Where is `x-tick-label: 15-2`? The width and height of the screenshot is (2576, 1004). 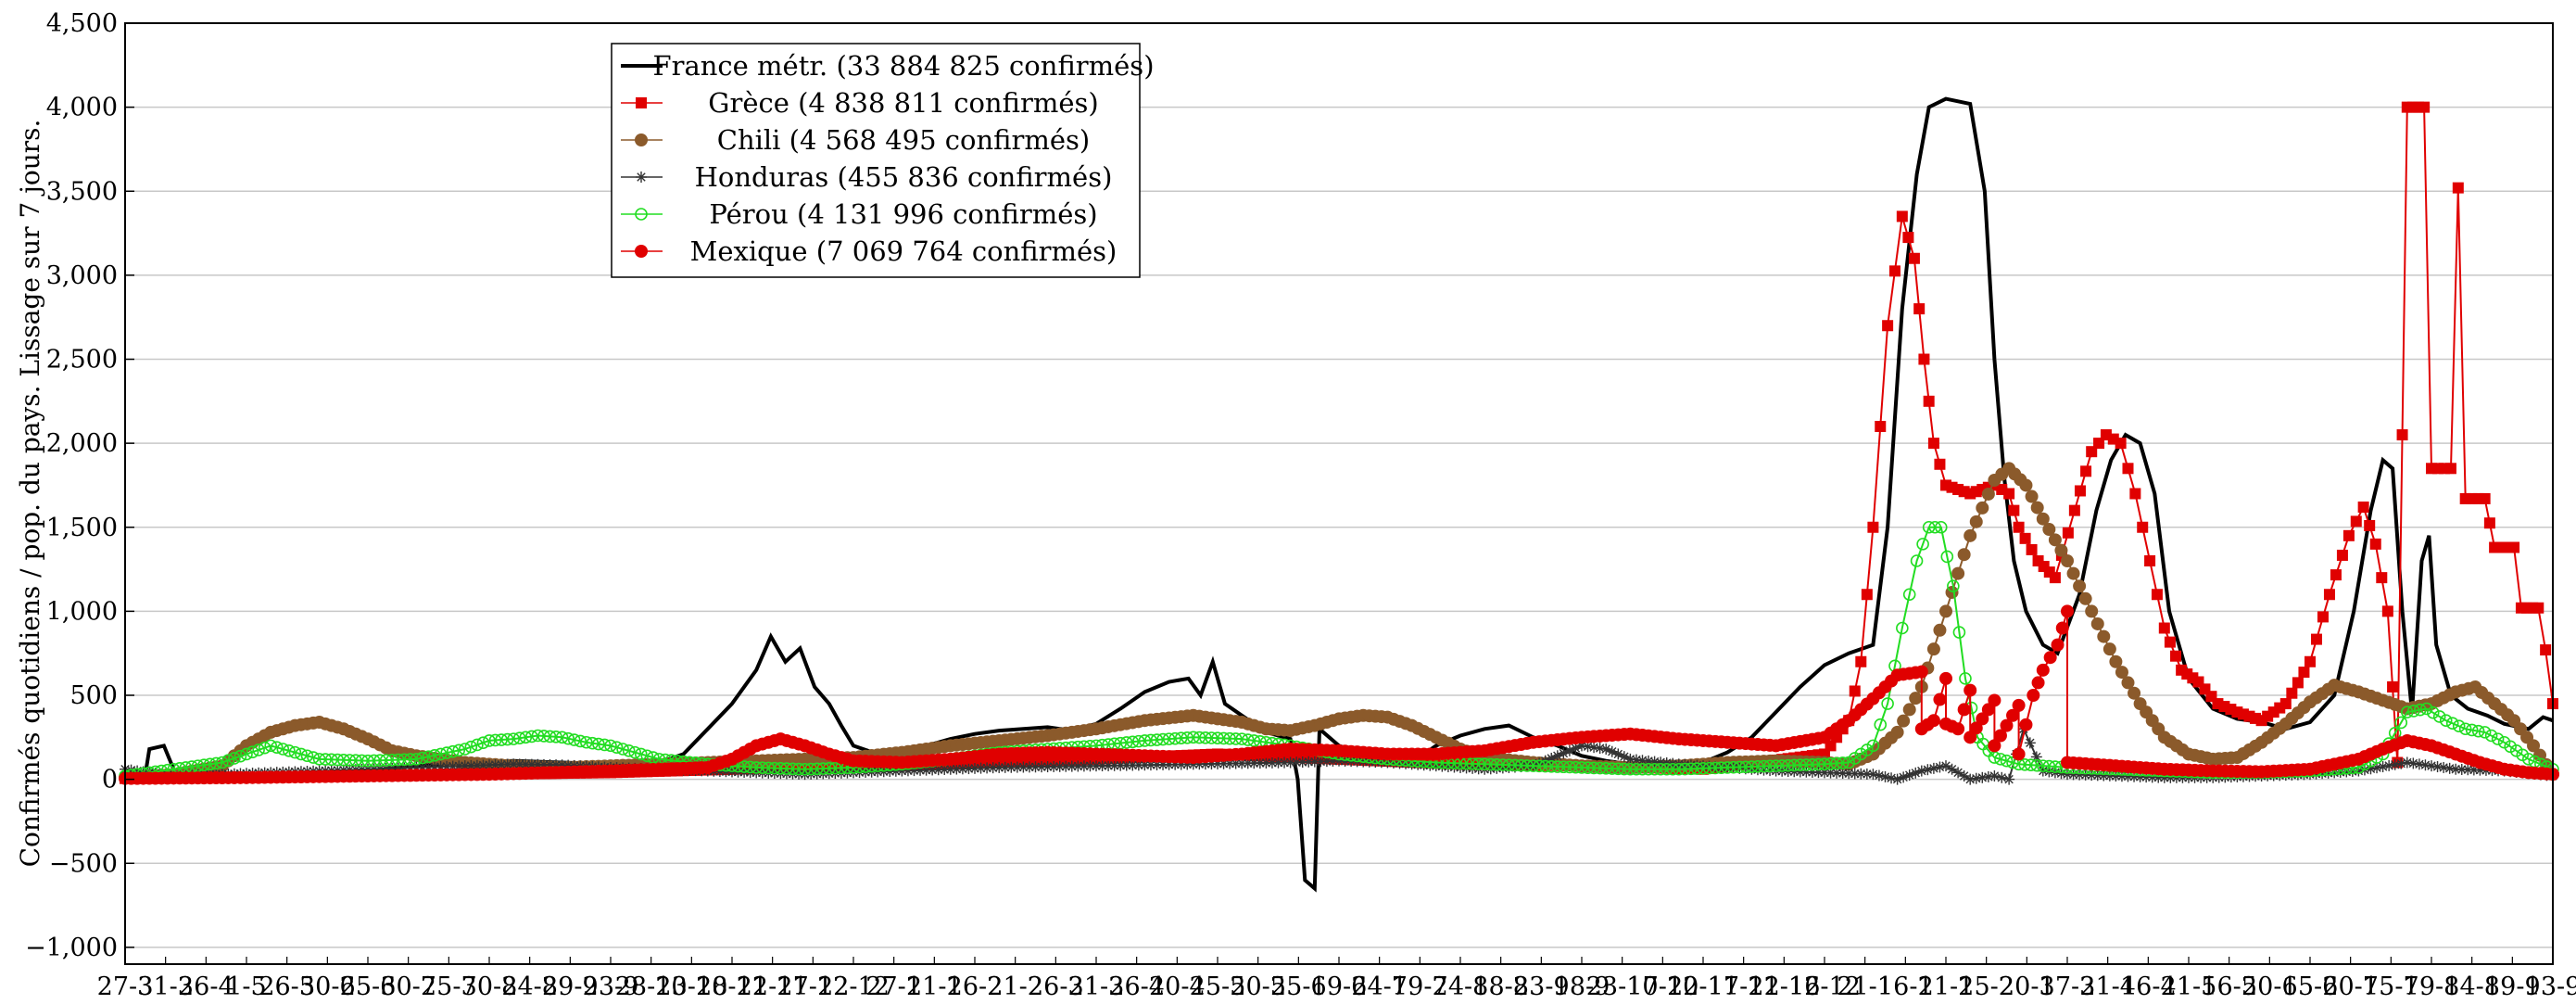 x-tick-label: 15-2 is located at coordinates (1986, 986).